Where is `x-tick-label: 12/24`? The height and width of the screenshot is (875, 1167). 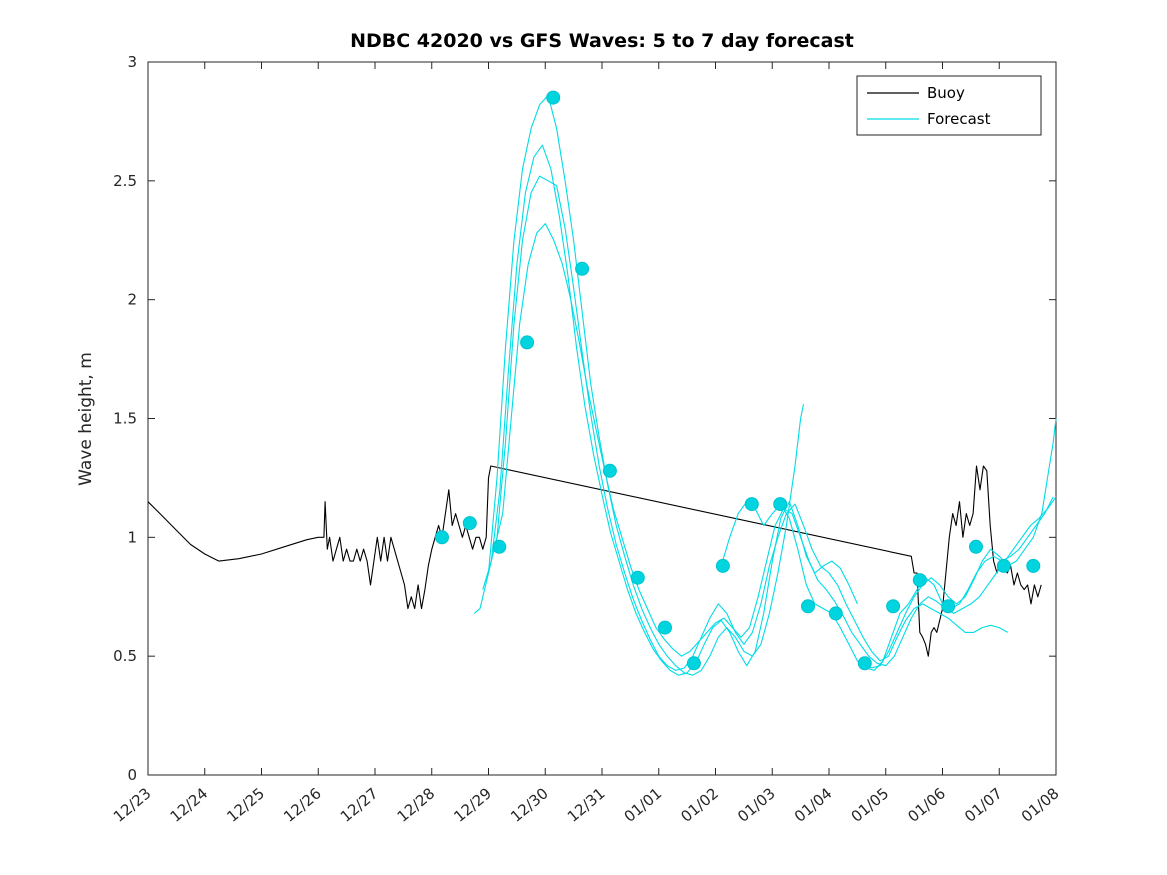 x-tick-label: 12/24 is located at coordinates (189, 805).